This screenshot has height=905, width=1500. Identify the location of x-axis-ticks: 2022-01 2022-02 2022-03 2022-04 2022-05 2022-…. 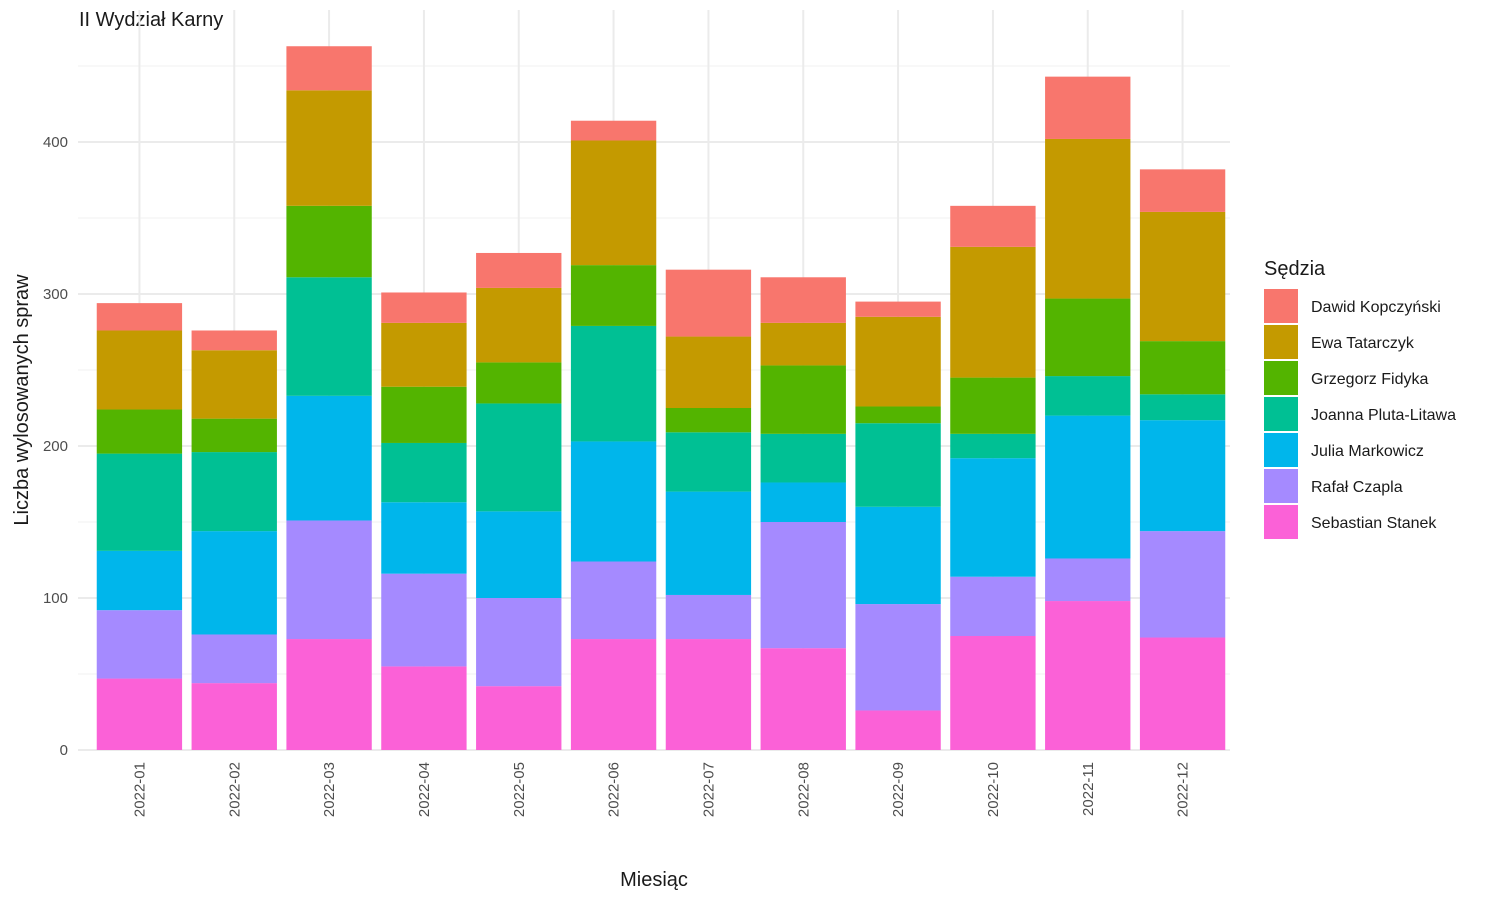
(661, 789).